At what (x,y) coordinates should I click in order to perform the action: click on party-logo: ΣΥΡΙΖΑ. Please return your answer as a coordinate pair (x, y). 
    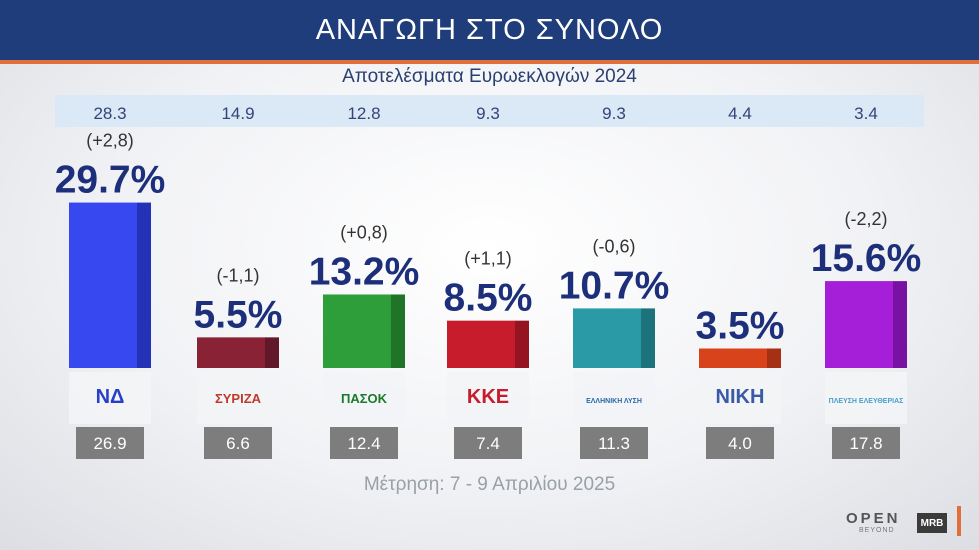
    Looking at the image, I should click on (238, 398).